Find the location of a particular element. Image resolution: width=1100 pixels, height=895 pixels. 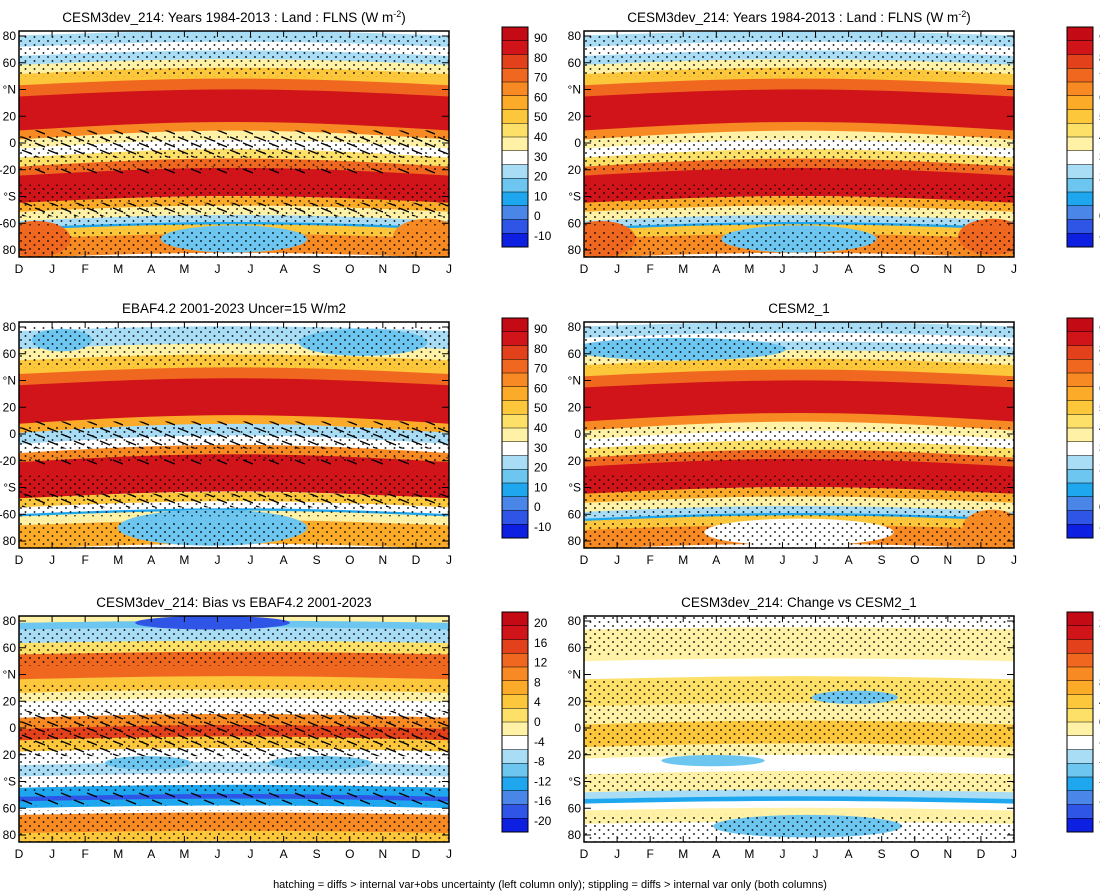

colorbar-label: 40 is located at coordinates (541, 428).